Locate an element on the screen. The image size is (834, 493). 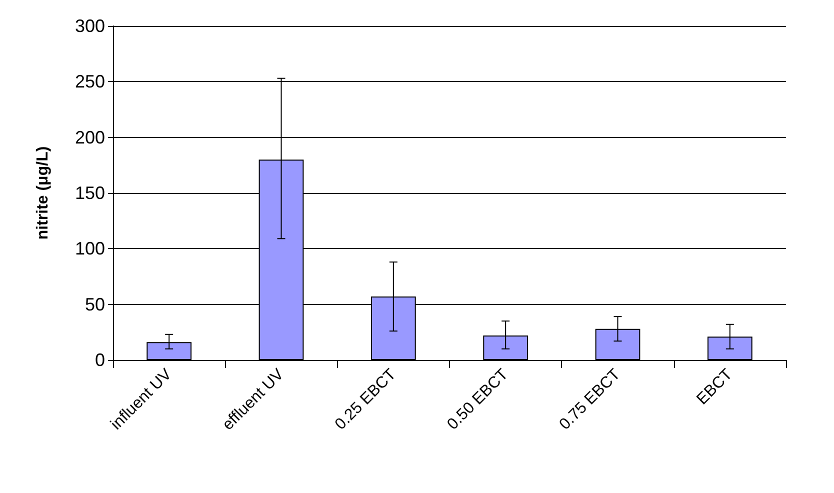
y-tick-label: 200 is located at coordinates (89, 137).